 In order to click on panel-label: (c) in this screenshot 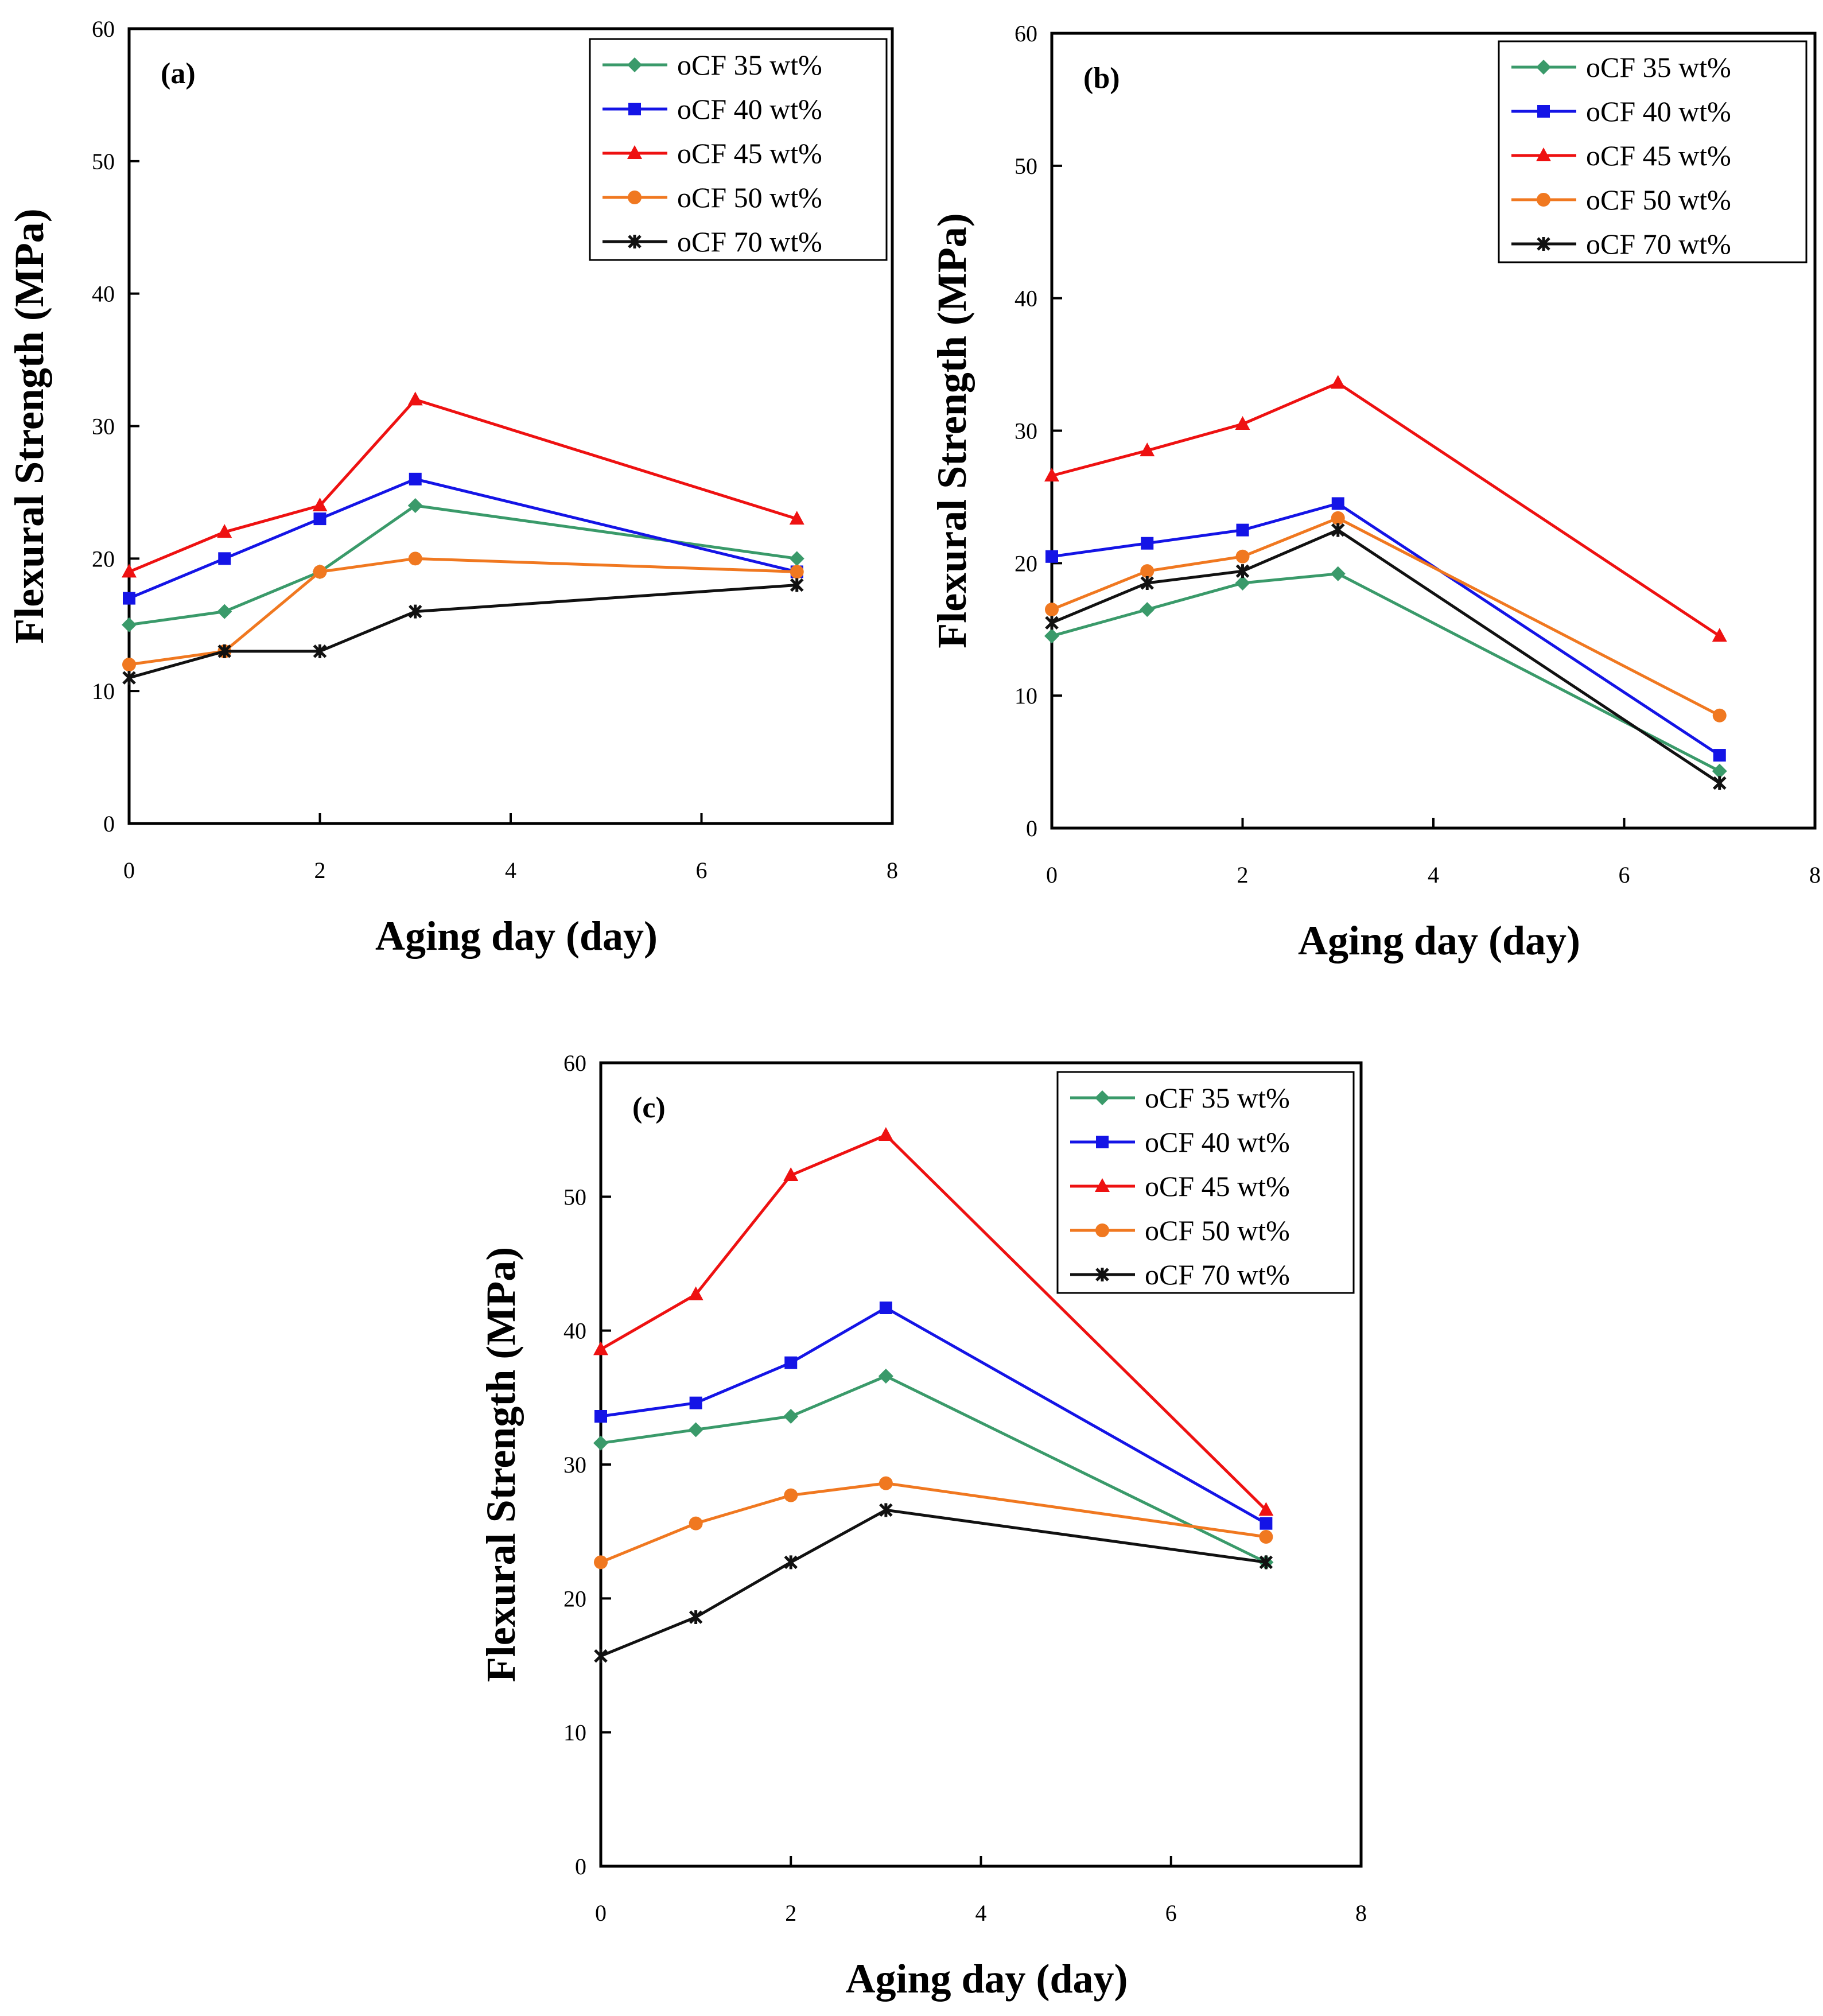, I will do `click(649, 1107)`.